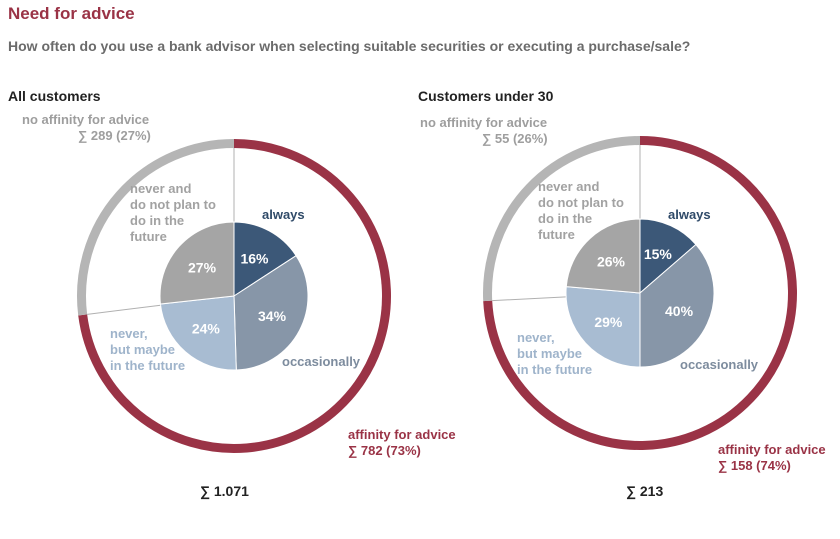  I want to click on label-never-maybe-u30: never, but maybe in the future, so click(555, 353).